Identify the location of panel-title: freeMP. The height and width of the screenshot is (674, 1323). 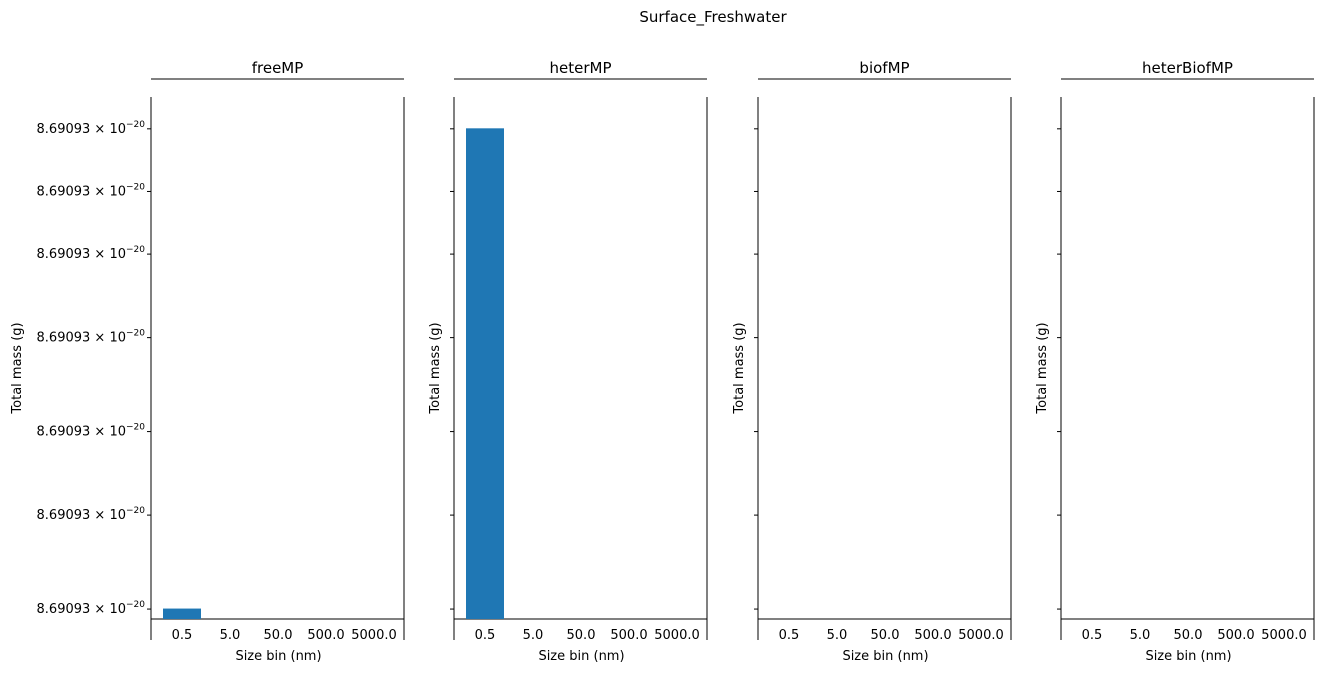
(278, 68).